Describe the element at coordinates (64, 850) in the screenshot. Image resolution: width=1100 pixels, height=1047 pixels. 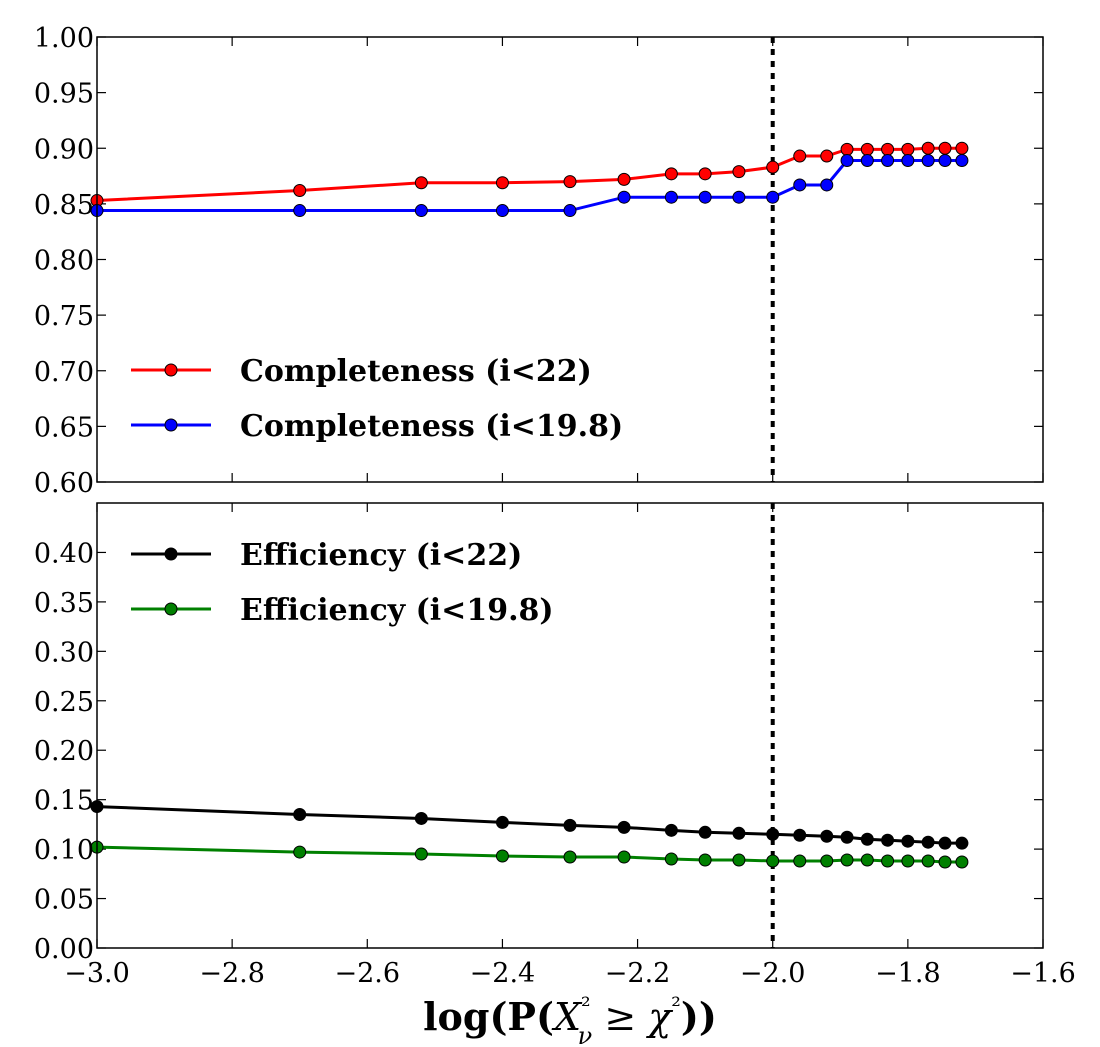
I see `y-tick-label: 0.10` at that location.